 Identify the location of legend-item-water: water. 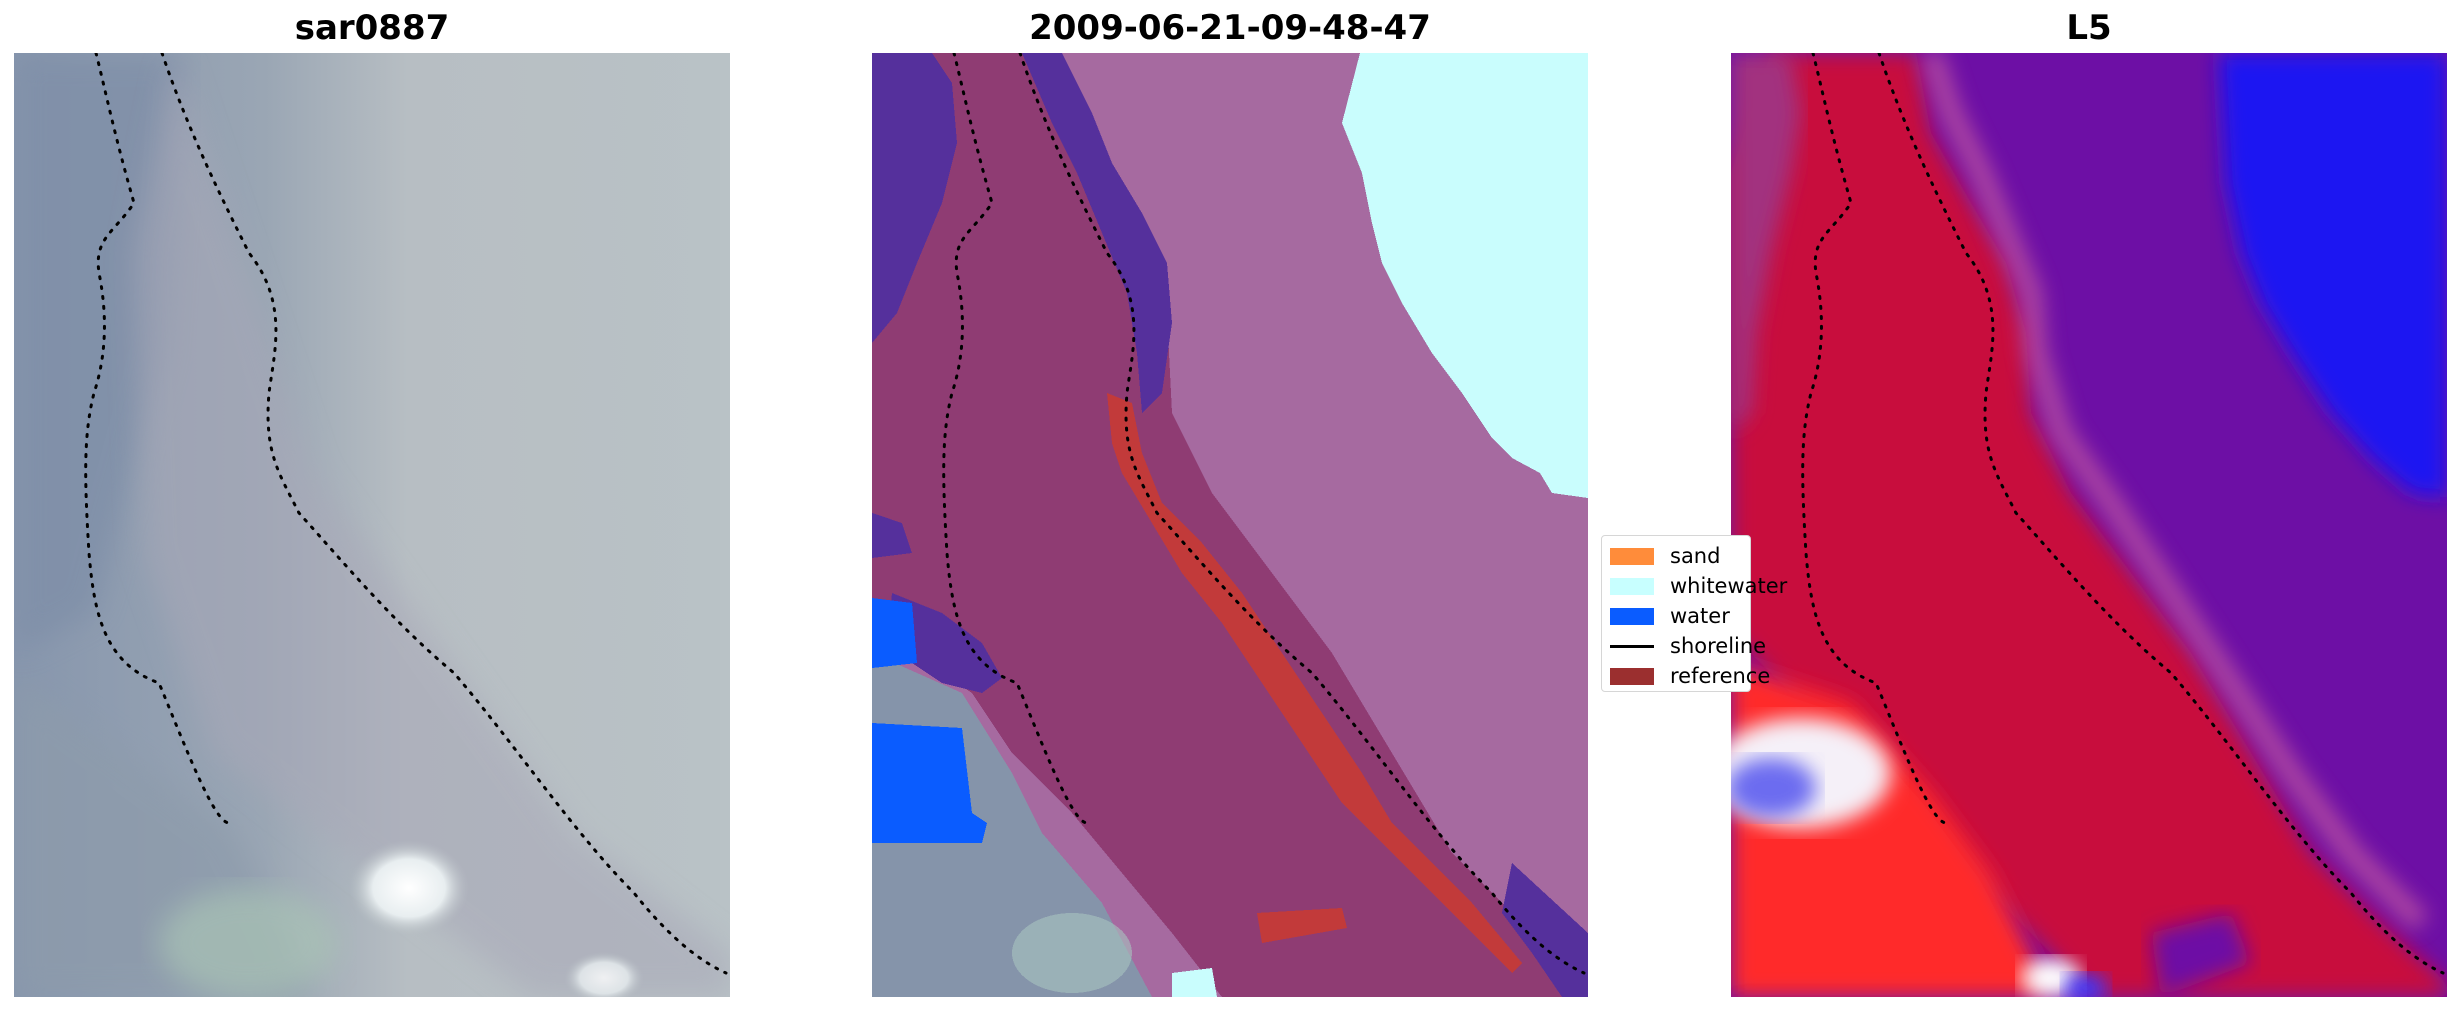
(1670, 616).